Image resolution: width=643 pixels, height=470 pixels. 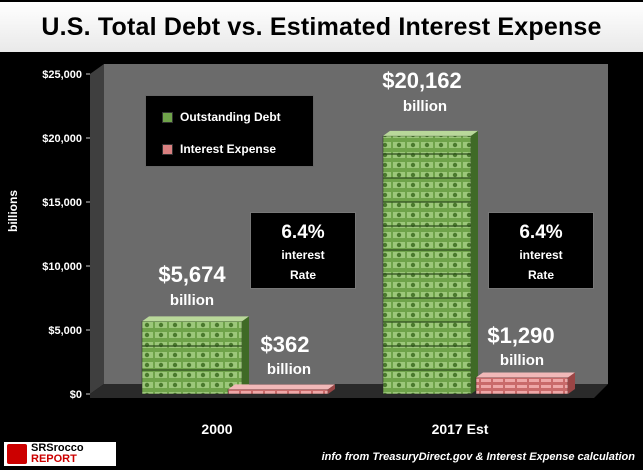 What do you see at coordinates (167, 149) in the screenshot?
I see `legend-swatch-interest` at bounding box center [167, 149].